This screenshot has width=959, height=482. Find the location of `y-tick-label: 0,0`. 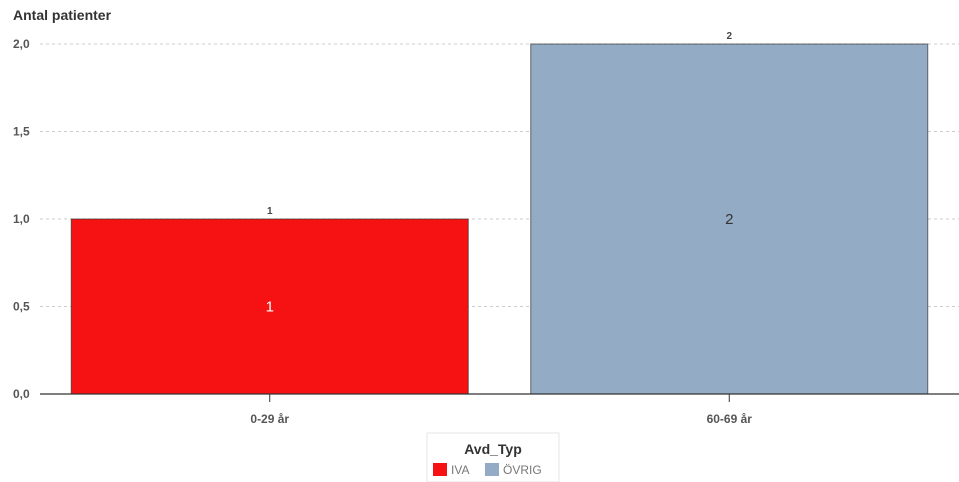

y-tick-label: 0,0 is located at coordinates (21, 394).